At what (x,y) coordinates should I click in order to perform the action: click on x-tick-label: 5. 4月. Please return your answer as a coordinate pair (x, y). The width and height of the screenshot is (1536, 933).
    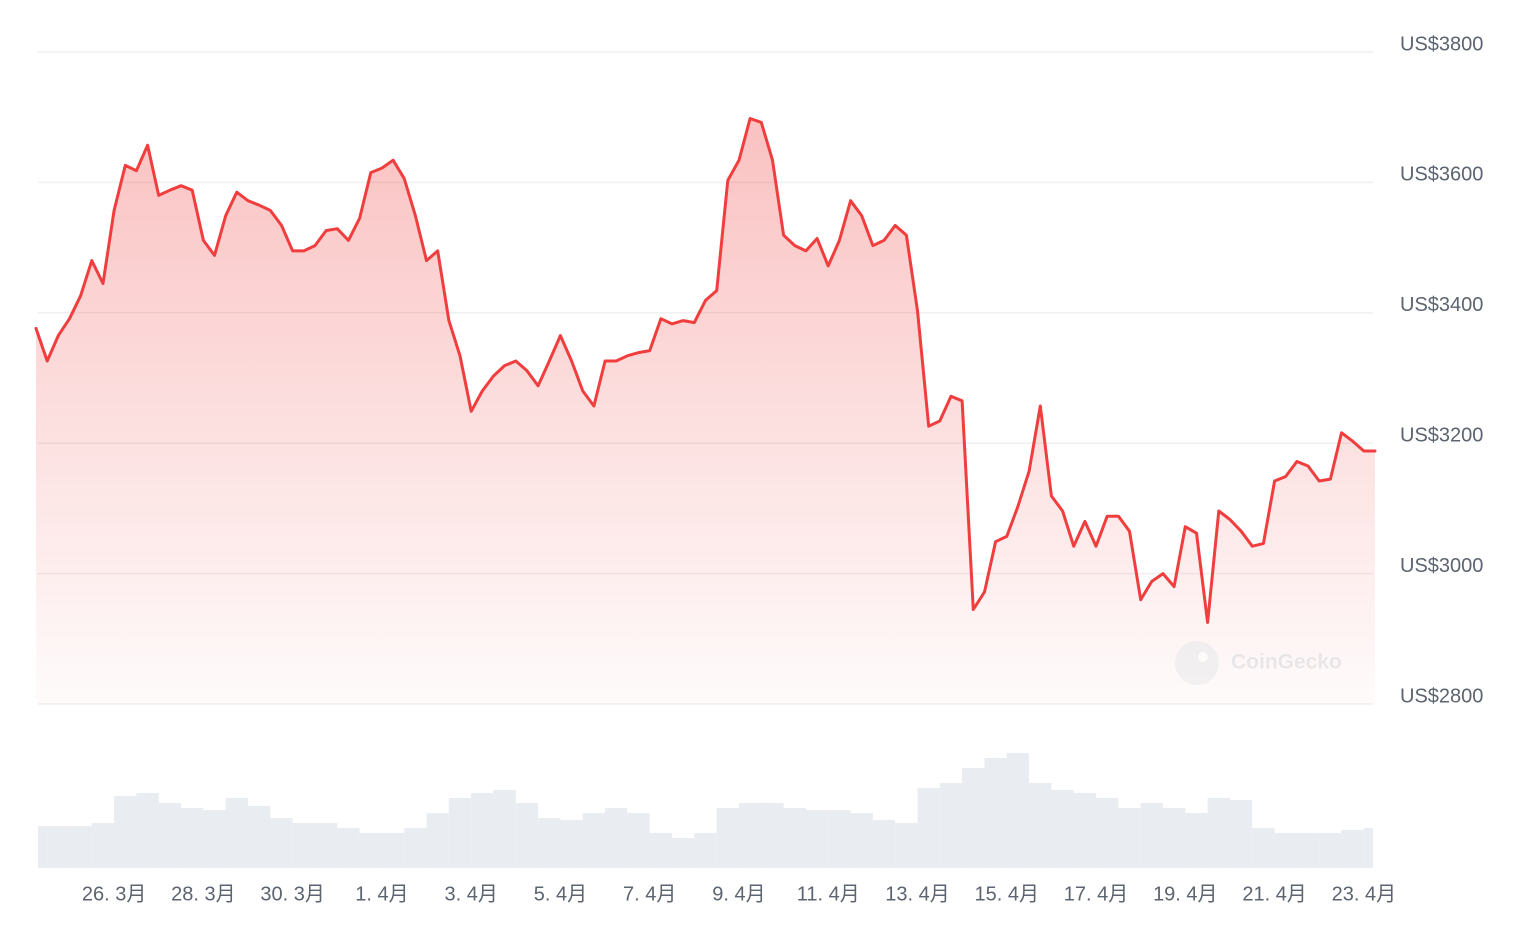
    Looking at the image, I should click on (560, 894).